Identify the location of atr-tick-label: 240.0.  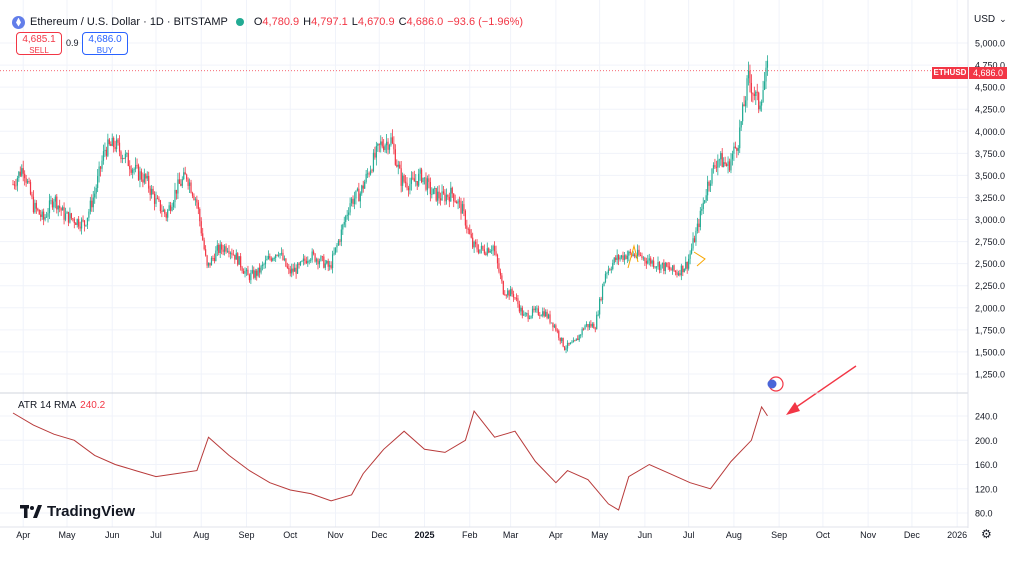
(986, 417).